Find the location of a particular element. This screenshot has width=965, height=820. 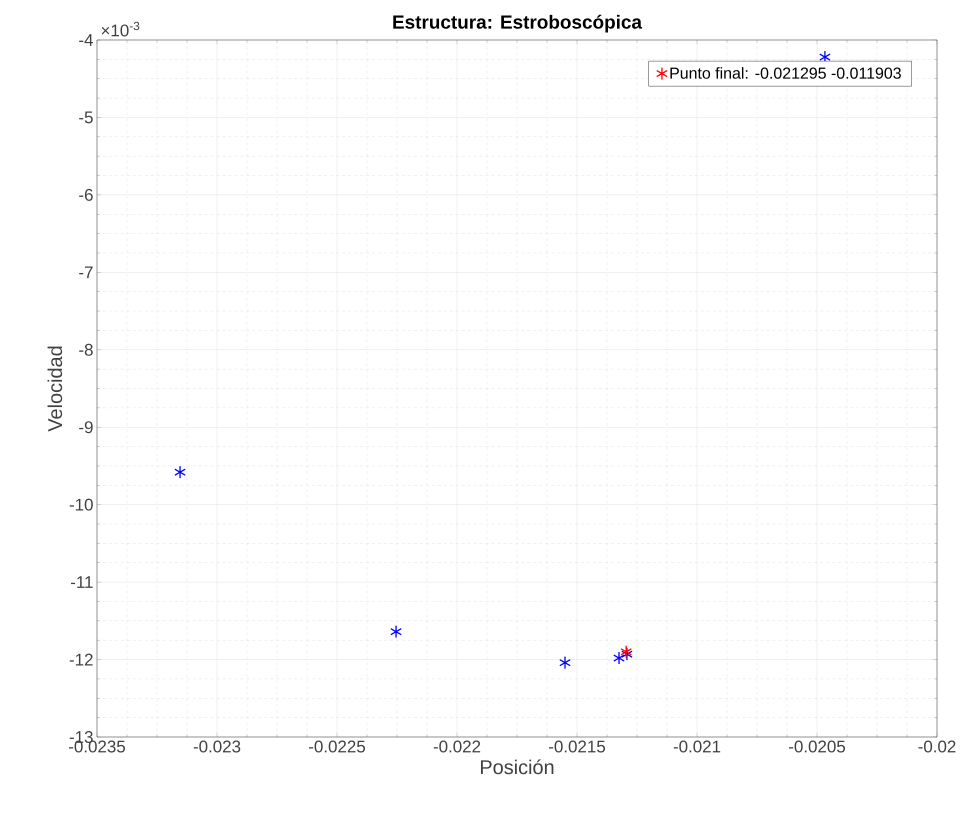

x-tick-label: -0.023 is located at coordinates (217, 746).